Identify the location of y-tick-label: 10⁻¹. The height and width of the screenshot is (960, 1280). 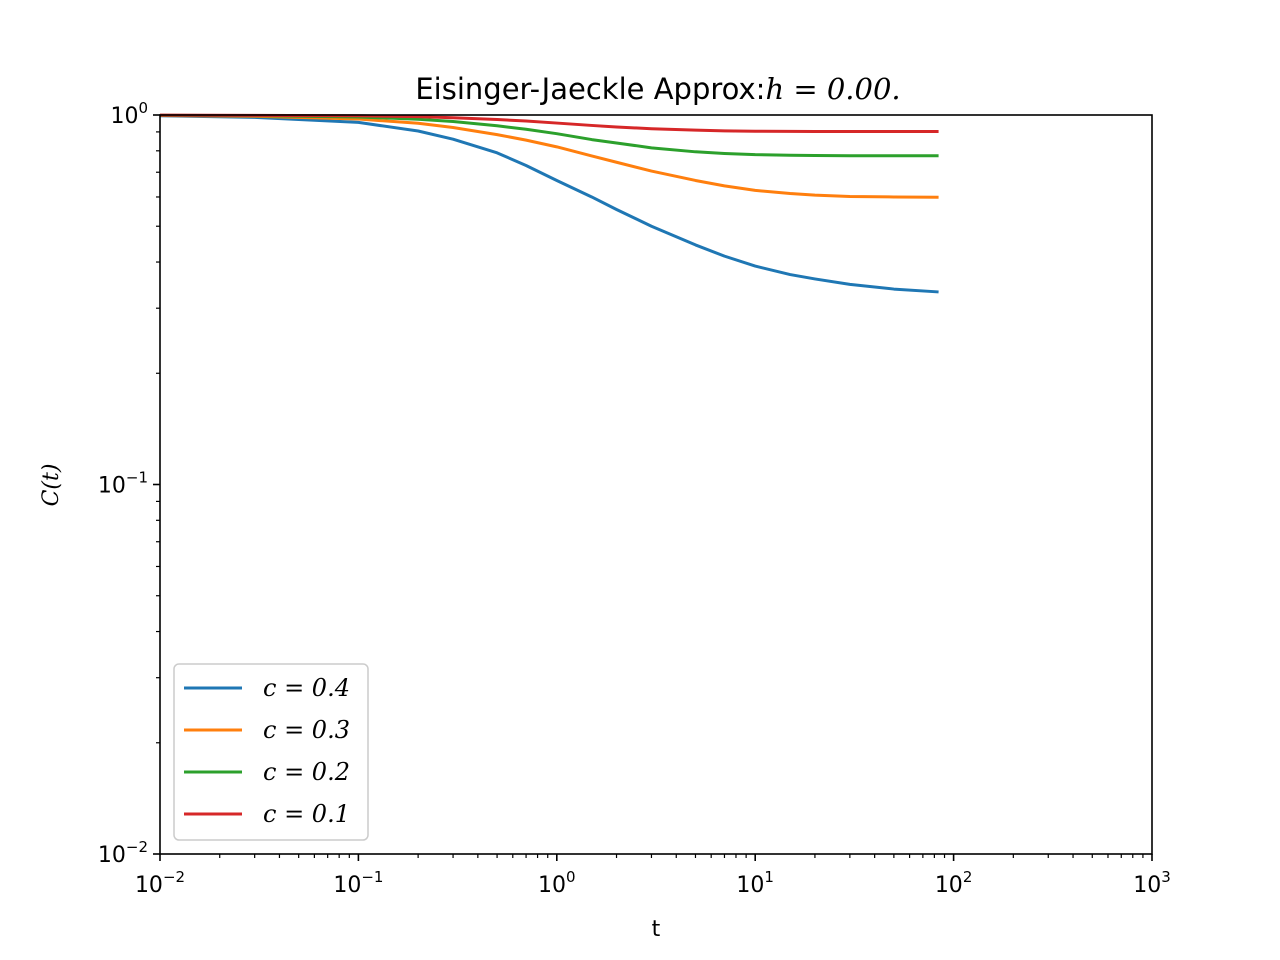
(123, 484).